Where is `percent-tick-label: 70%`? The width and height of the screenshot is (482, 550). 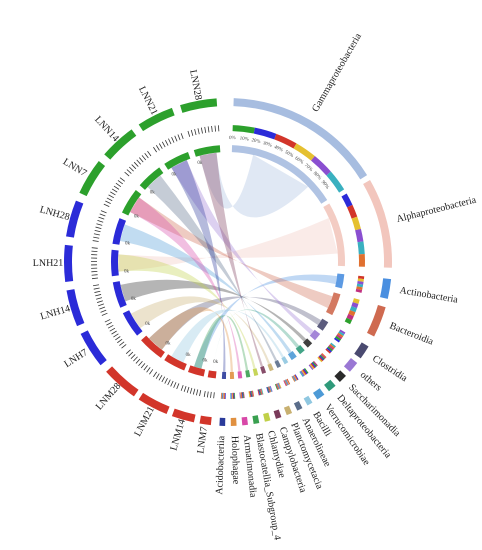 percent-tick-label: 70% is located at coordinates (308, 168).